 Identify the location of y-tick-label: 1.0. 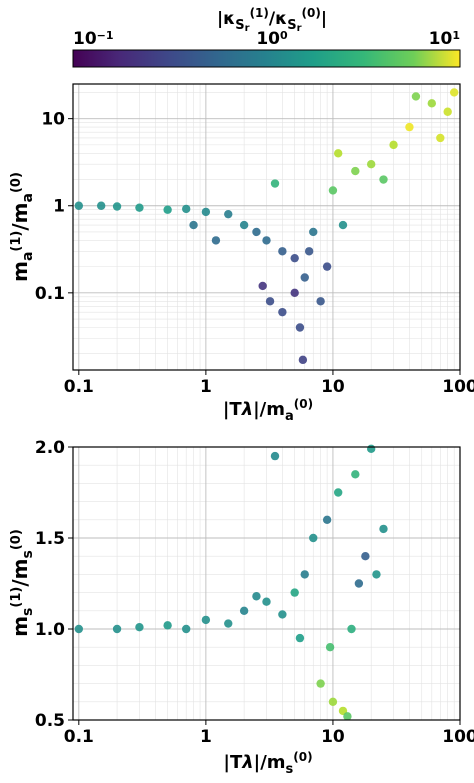
(50, 630).